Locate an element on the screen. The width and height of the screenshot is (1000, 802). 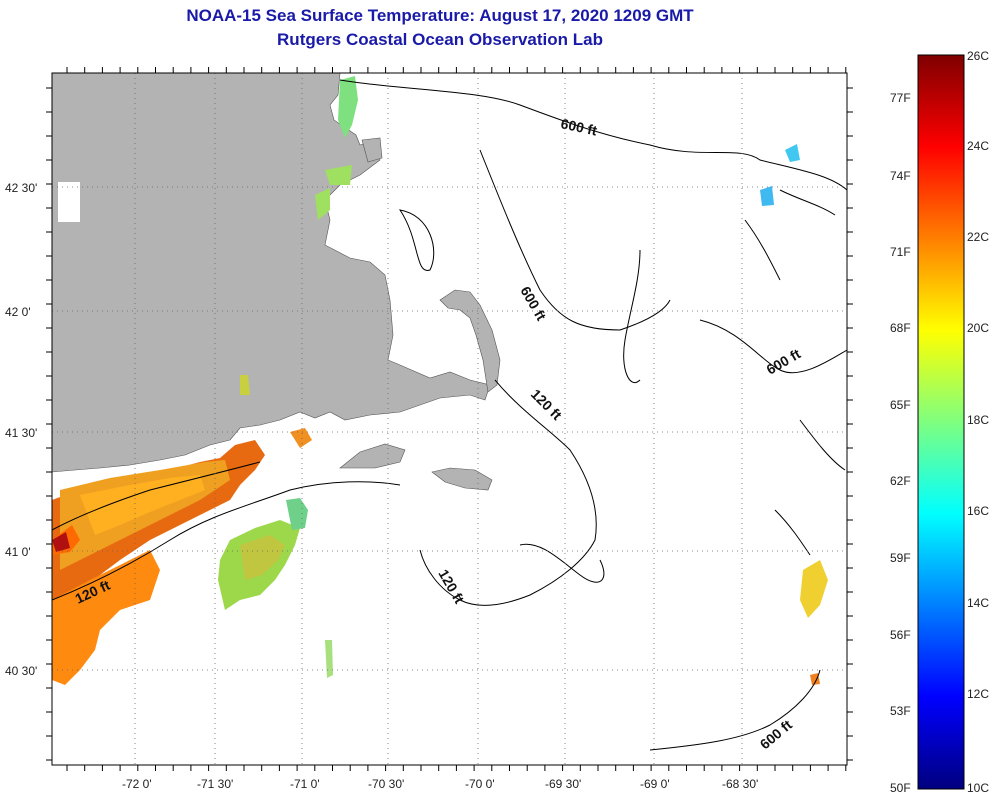
sst-teal-patch is located at coordinates (297, 514).